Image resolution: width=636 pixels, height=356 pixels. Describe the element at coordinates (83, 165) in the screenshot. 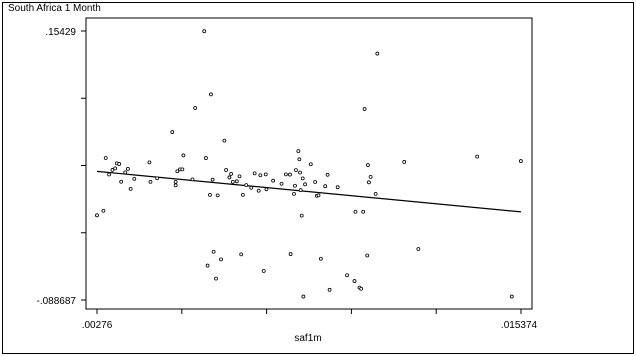

I see `y-axis-ticks` at that location.